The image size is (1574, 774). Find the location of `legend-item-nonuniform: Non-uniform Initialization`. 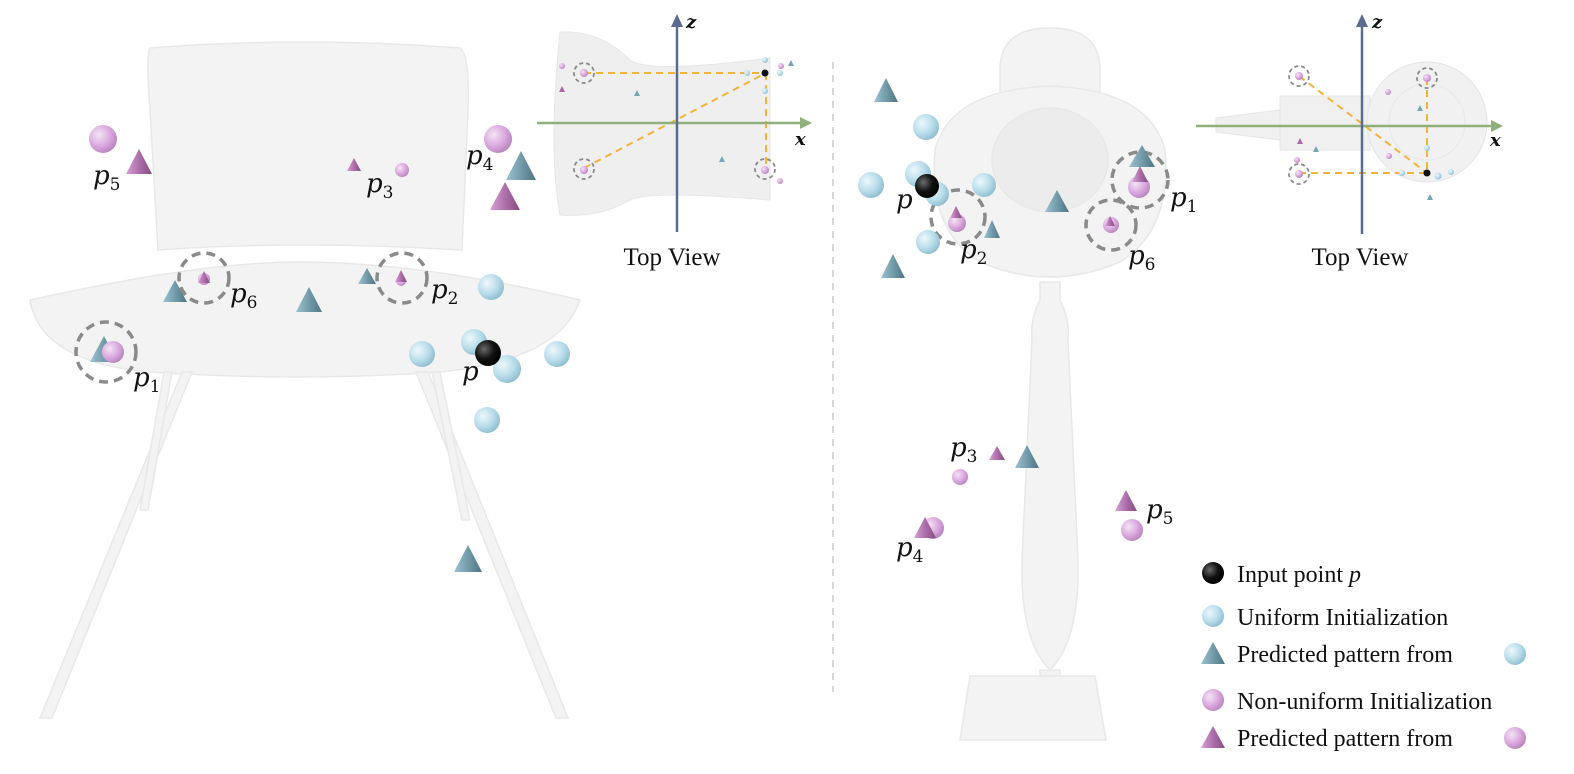

legend-item-nonuniform: Non-uniform Initialization is located at coordinates (1347, 702).